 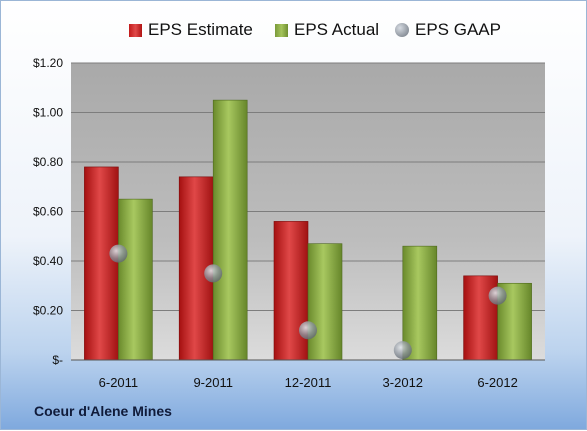 I want to click on x-tick-label: 3-2012, so click(x=403, y=382).